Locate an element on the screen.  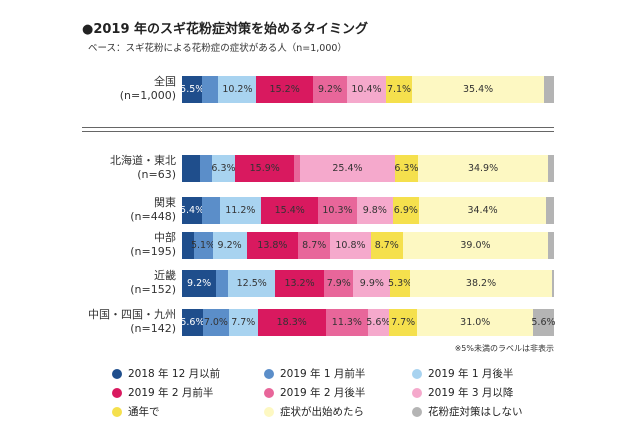
data-label: 18.3% is located at coordinates (291, 322).